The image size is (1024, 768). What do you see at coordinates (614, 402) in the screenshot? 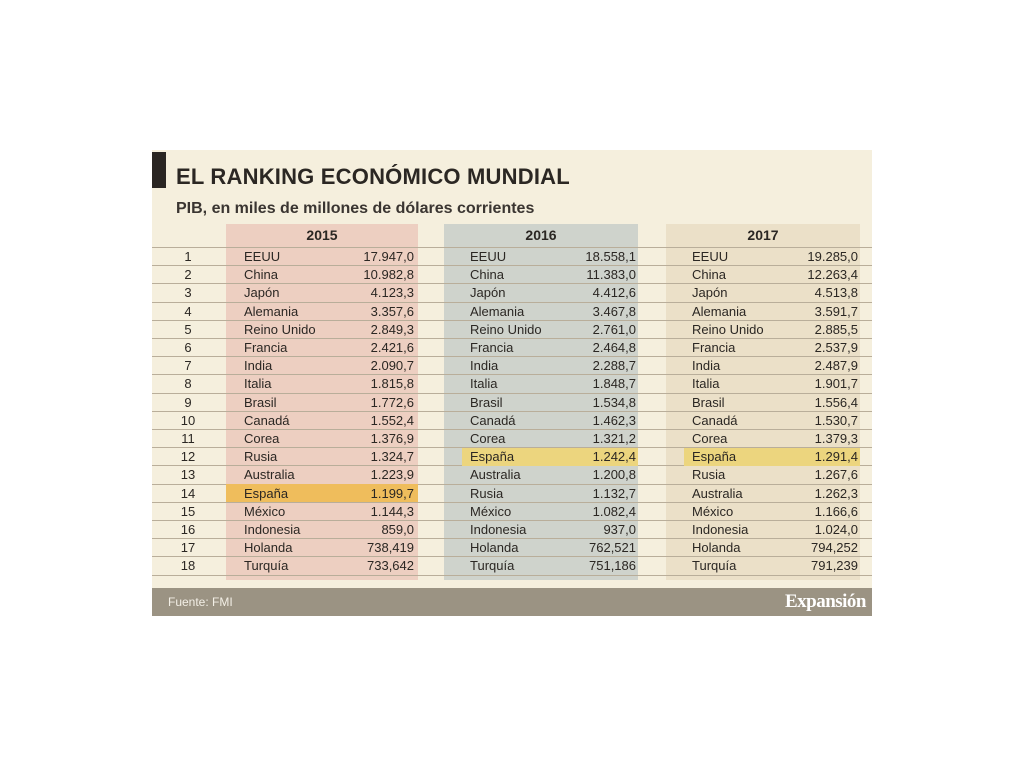
I see `gdp-value: 1.534,8` at bounding box center [614, 402].